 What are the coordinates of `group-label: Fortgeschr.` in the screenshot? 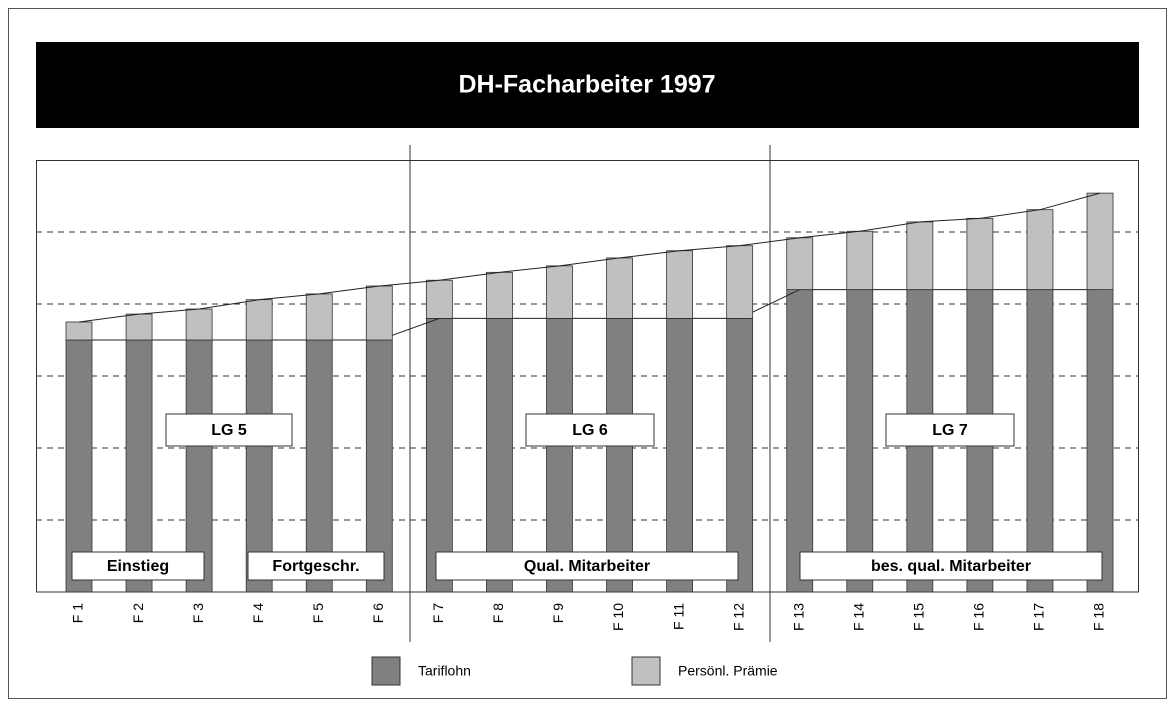 It's located at (315, 566).